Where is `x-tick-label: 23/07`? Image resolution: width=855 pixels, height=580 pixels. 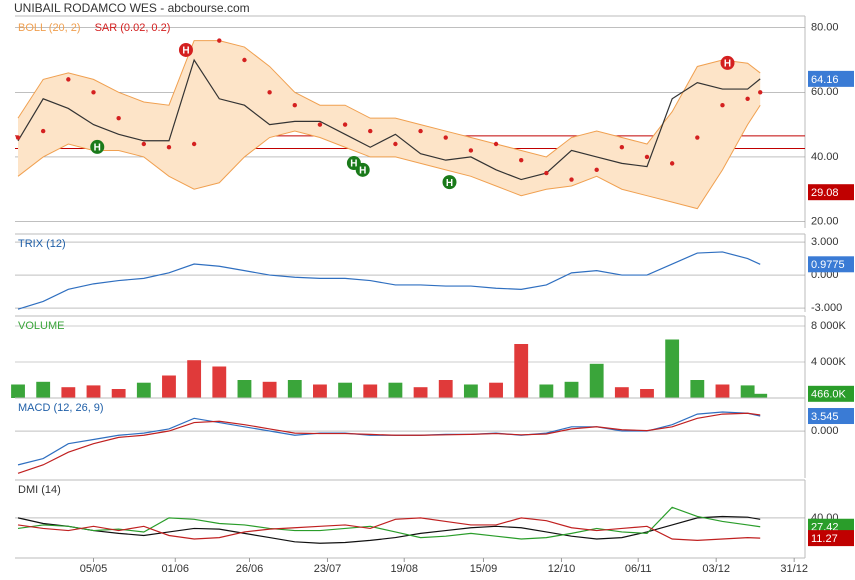
x-tick-label: 23/07 is located at coordinates (328, 569).